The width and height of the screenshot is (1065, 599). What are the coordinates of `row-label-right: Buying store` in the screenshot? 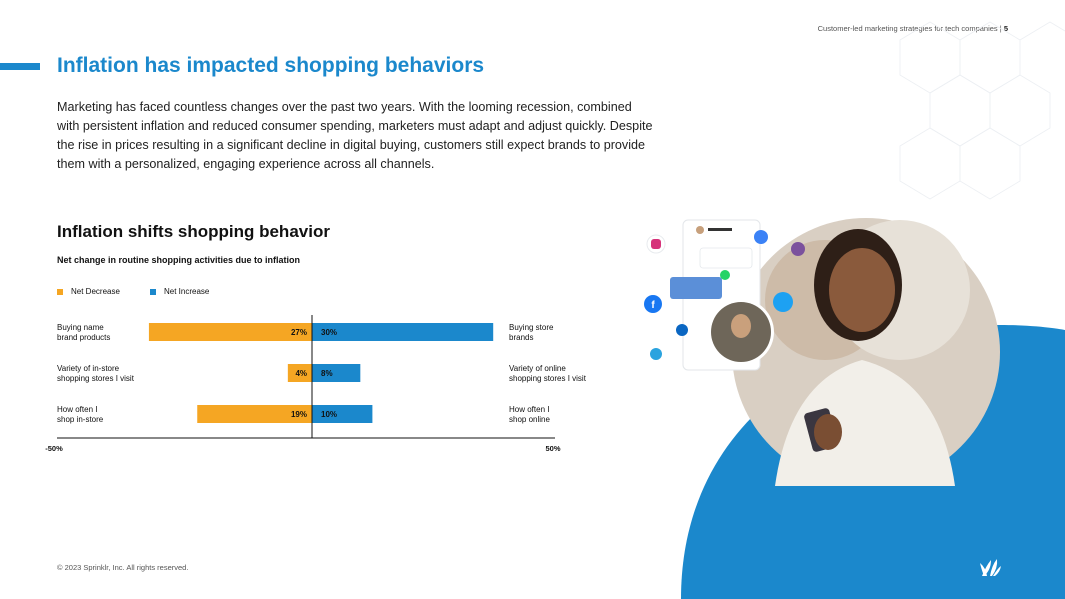 It's located at (531, 327).